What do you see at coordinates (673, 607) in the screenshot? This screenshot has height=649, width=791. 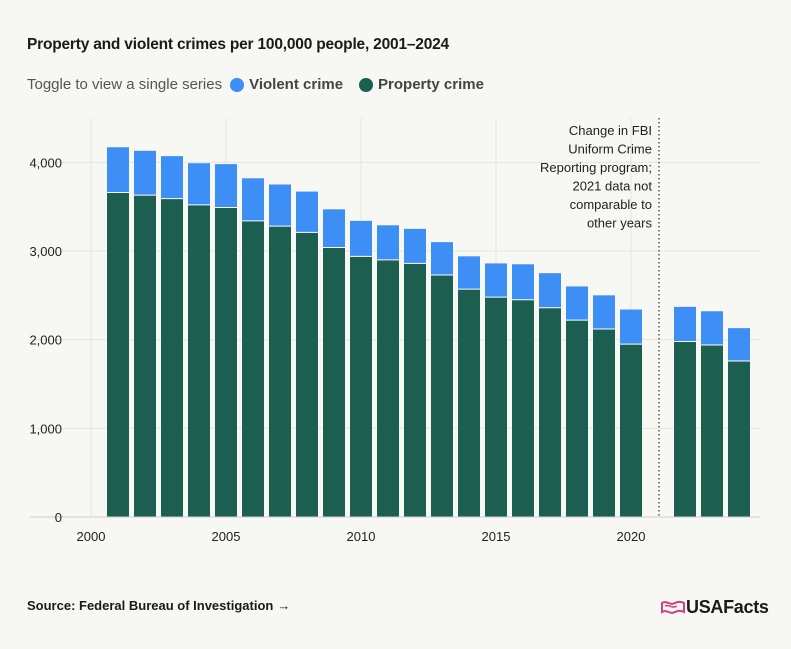 I see `flag-icon` at bounding box center [673, 607].